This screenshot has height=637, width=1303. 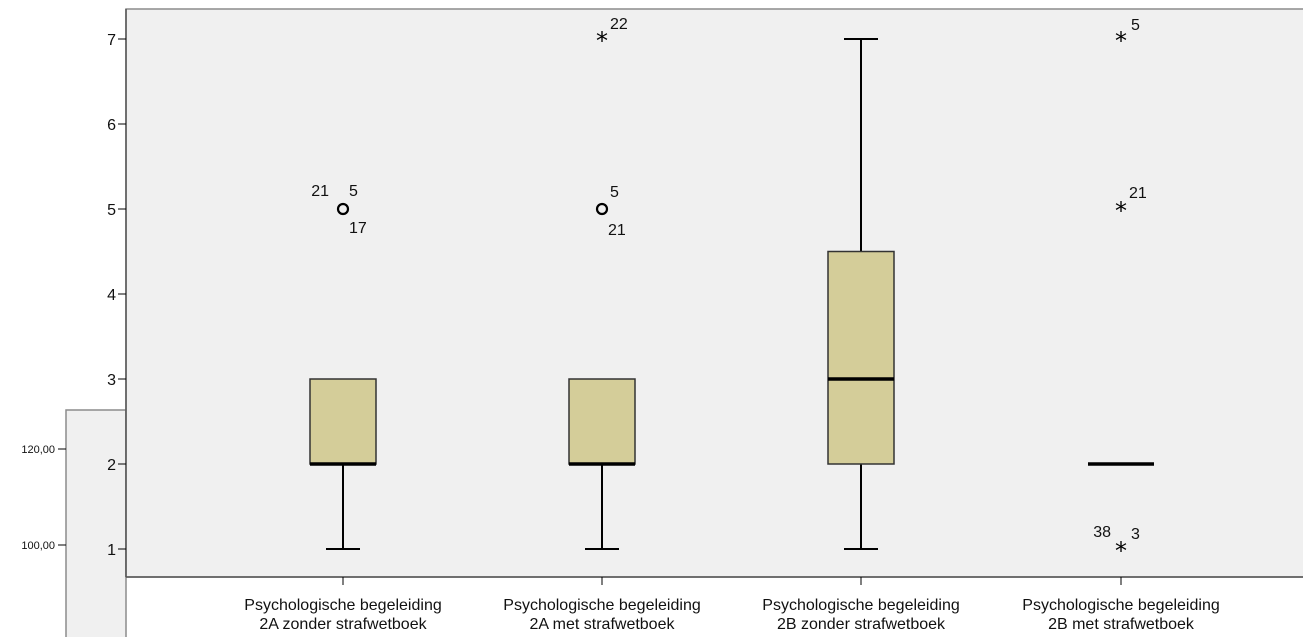 I want to click on outlier-label: 3, so click(x=1135, y=534).